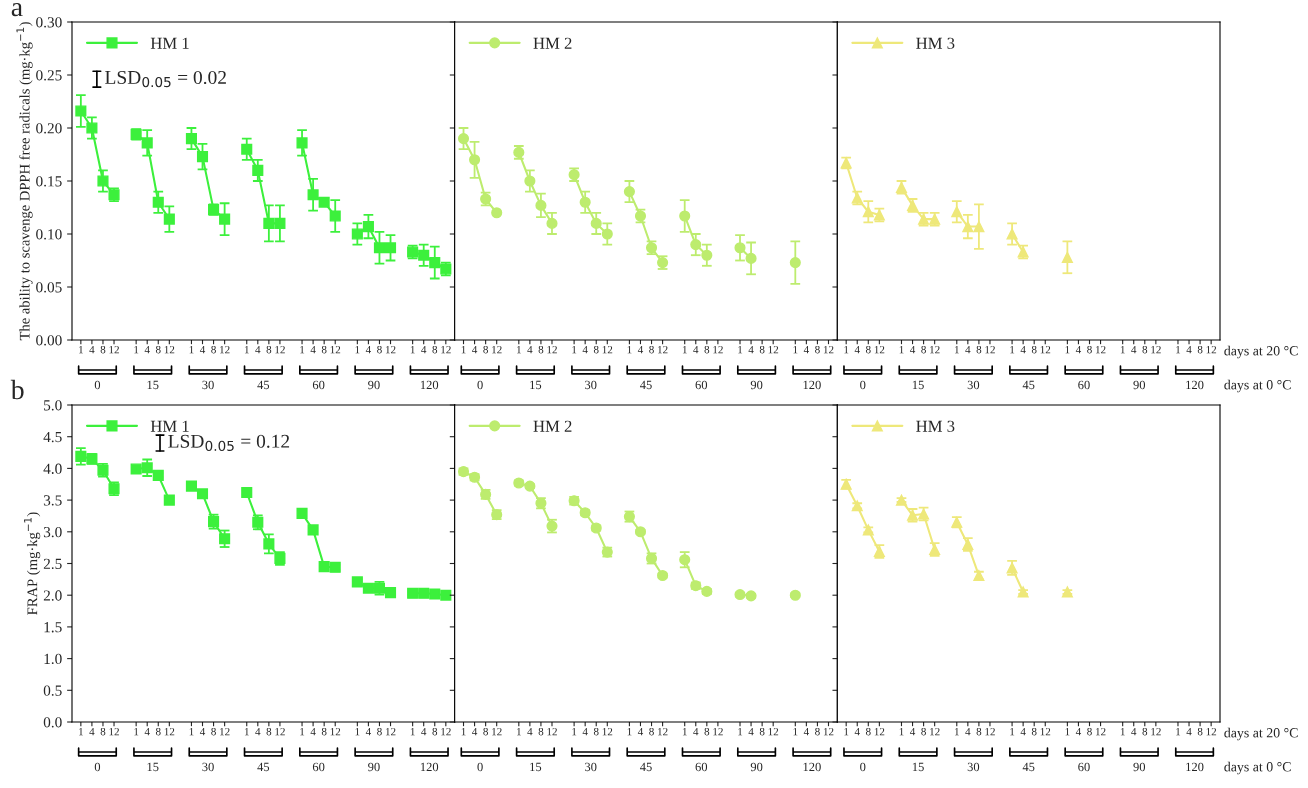 The image size is (1308, 788). Describe the element at coordinates (97, 767) in the screenshot. I see `text: 0` at that location.